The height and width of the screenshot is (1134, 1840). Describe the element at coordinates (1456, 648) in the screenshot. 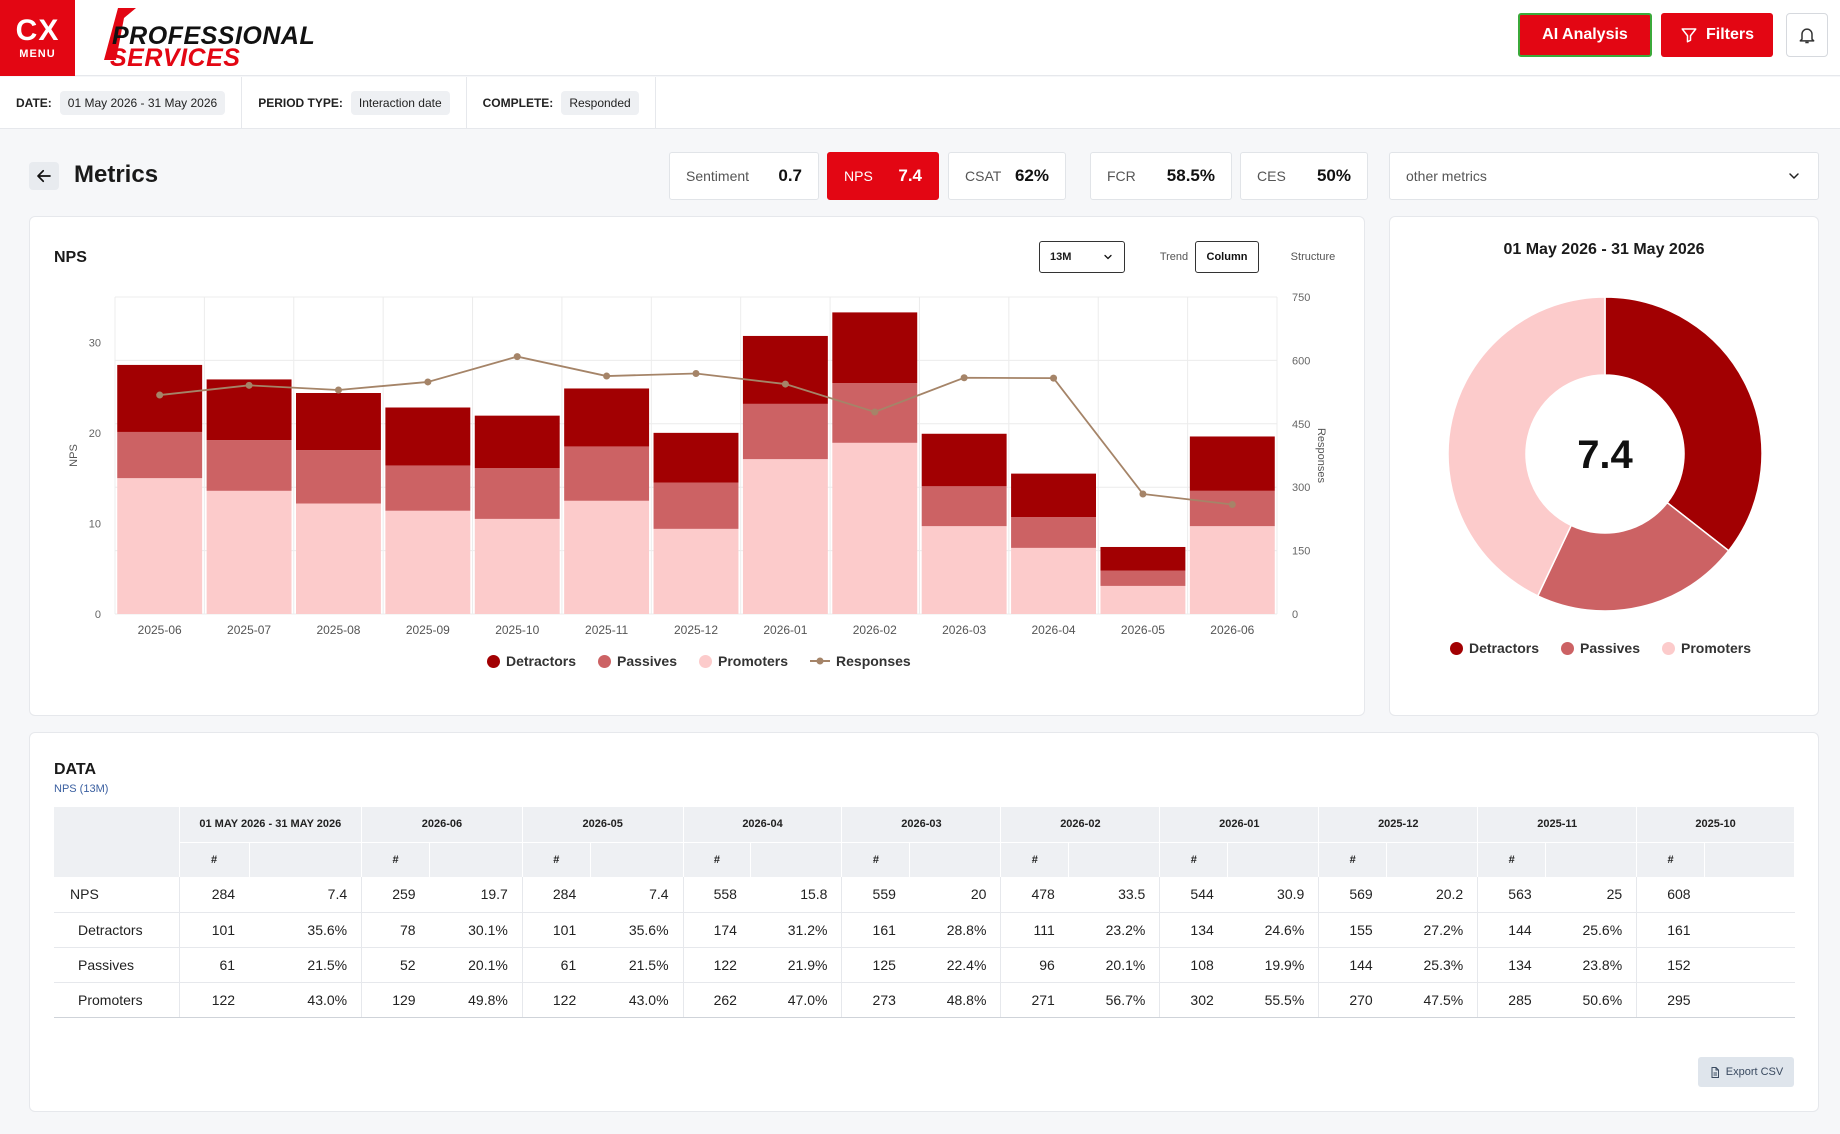

I see `legend-swatch` at that location.